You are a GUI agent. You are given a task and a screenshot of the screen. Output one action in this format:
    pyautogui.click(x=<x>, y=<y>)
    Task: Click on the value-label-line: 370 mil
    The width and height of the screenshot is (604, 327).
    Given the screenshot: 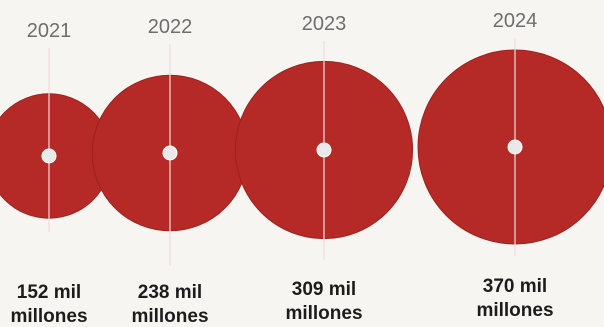 What is the action you would take?
    pyautogui.click(x=515, y=286)
    